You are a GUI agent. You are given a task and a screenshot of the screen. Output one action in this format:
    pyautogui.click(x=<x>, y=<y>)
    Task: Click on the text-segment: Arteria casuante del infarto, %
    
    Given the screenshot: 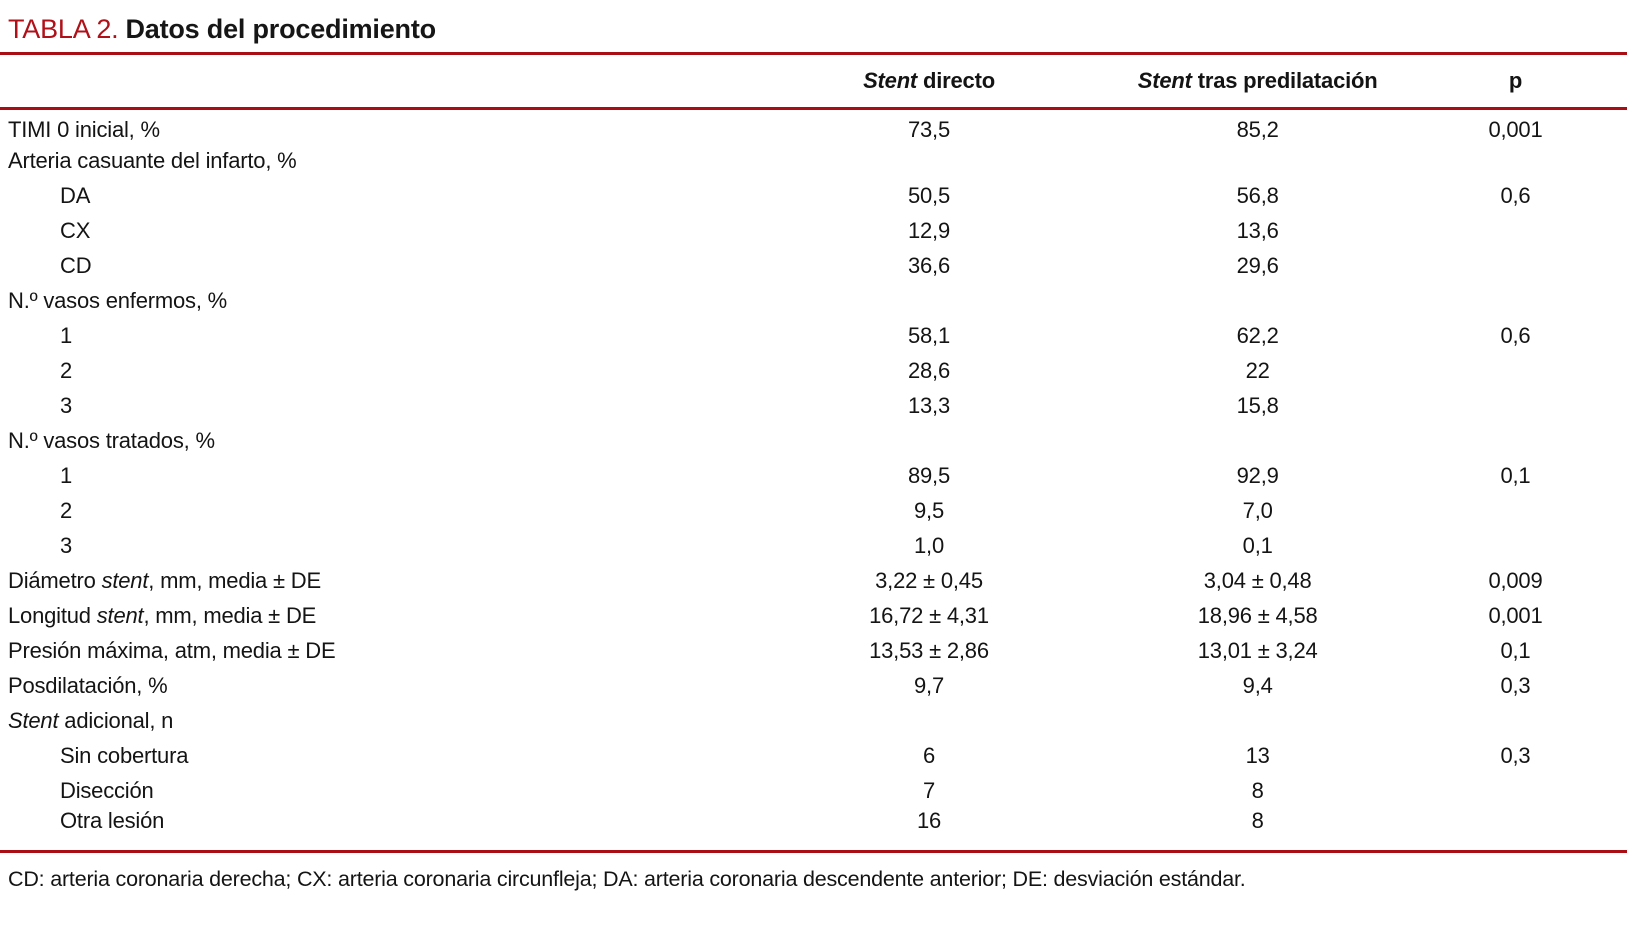 What is the action you would take?
    pyautogui.click(x=152, y=160)
    